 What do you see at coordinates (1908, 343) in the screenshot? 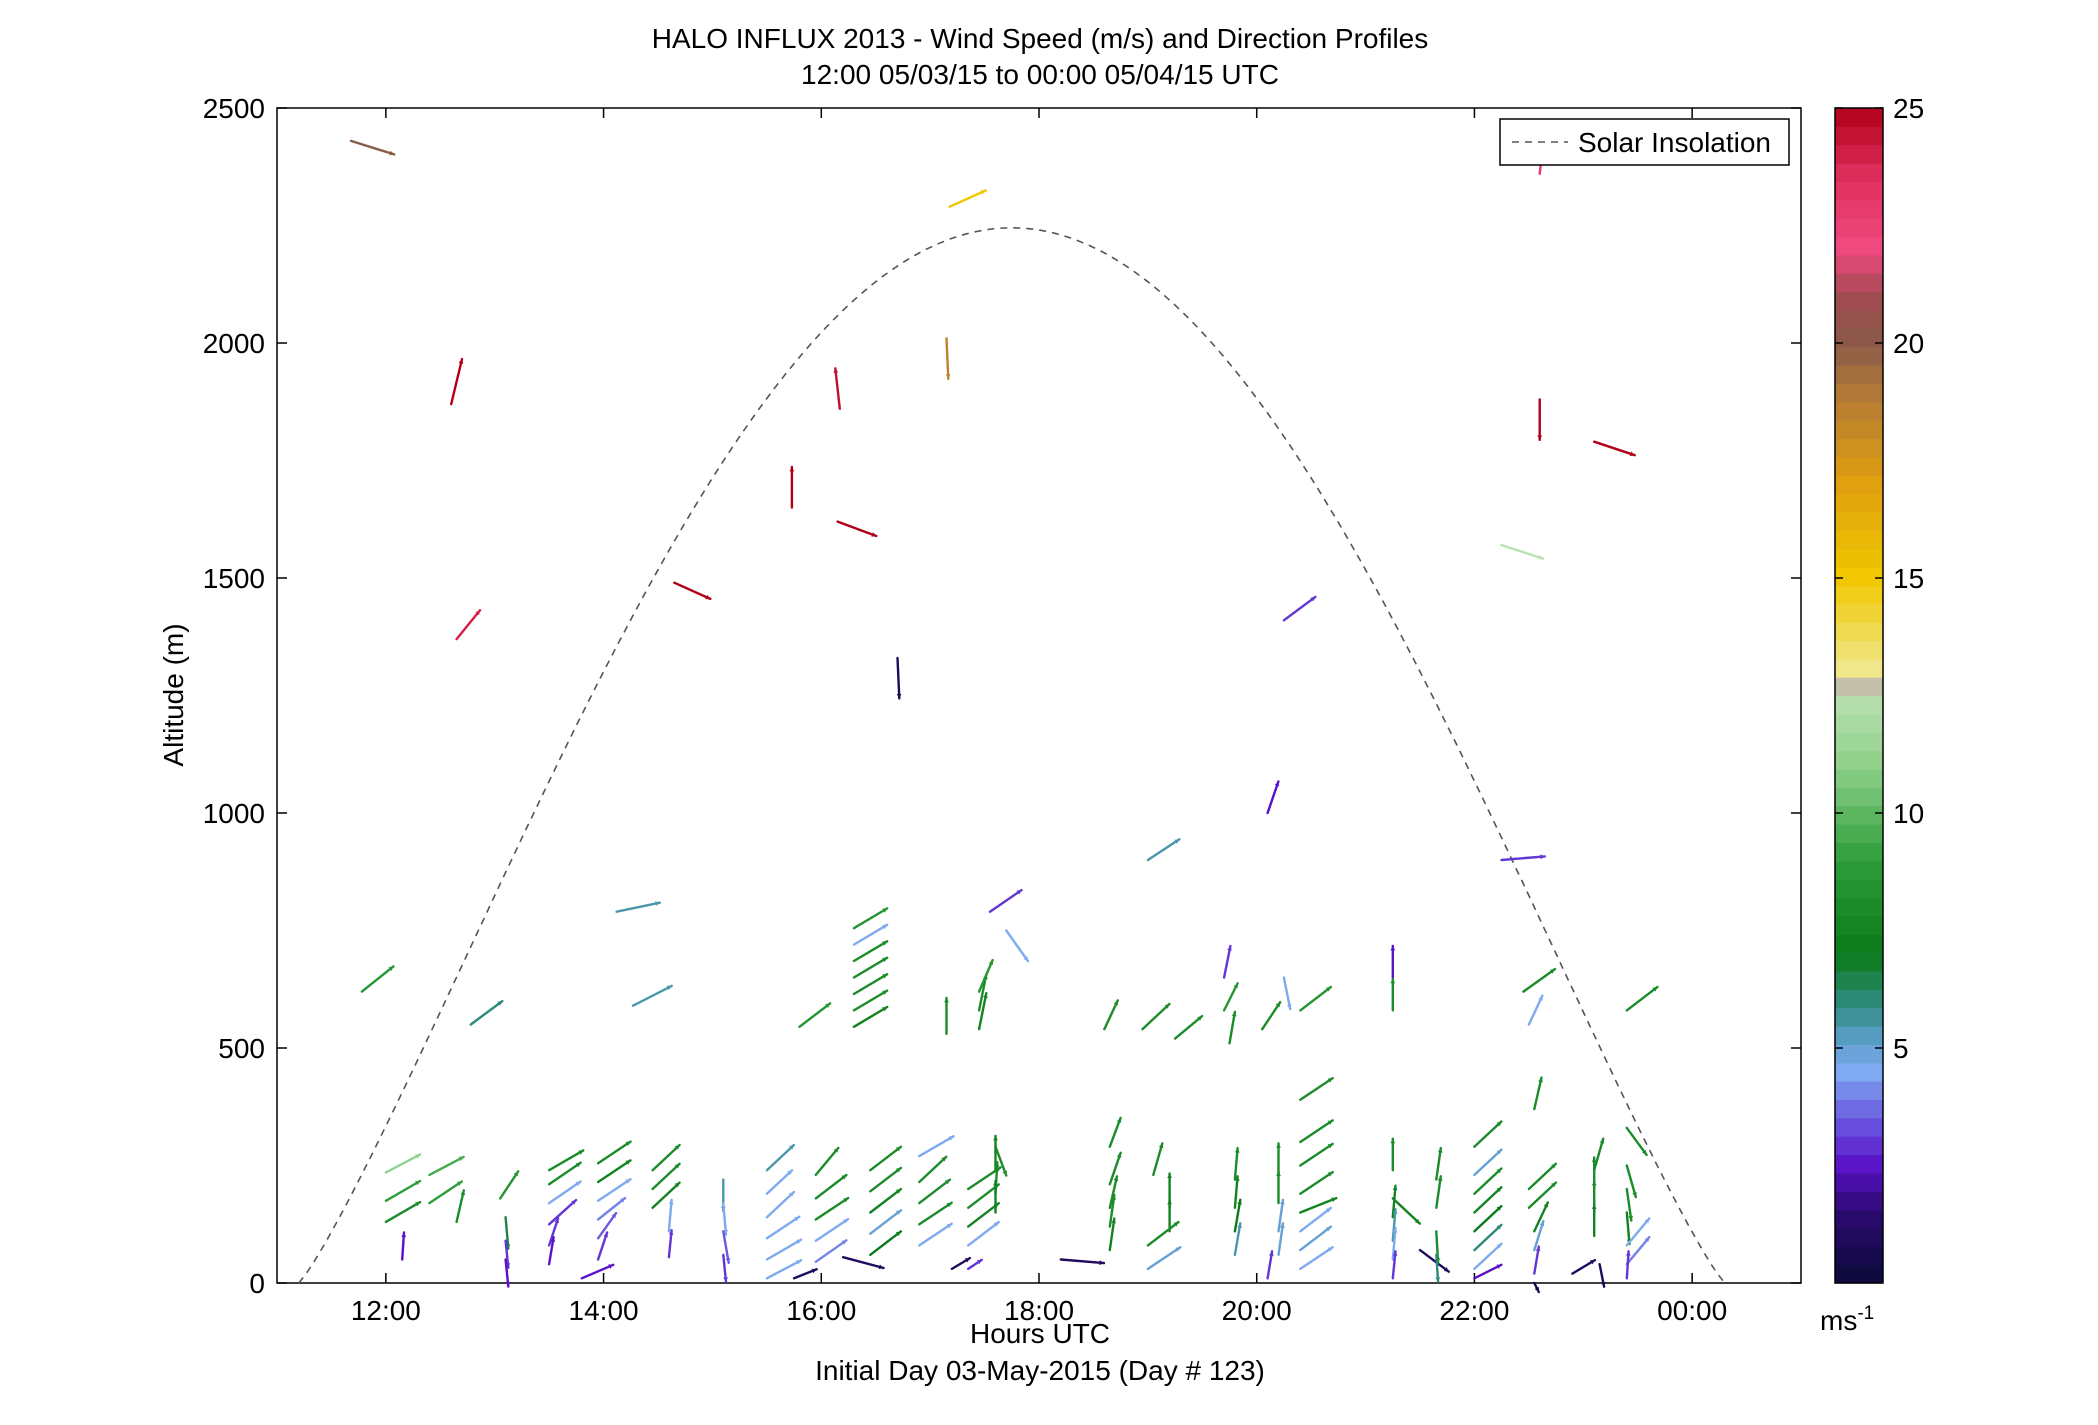
I see `colorbar-tick-label: 20` at bounding box center [1908, 343].